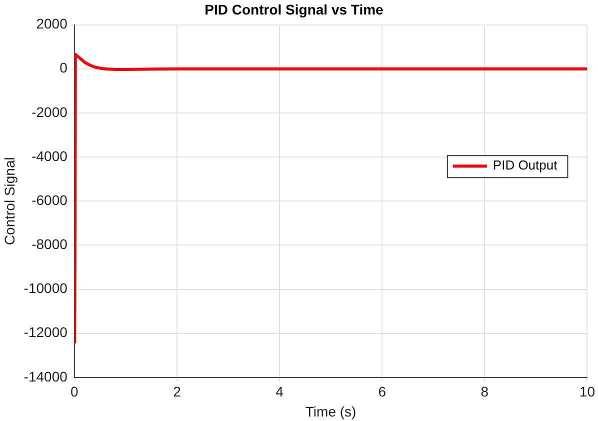 This screenshot has height=421, width=598. Describe the element at coordinates (46, 332) in the screenshot. I see `y-tick-label: -12000` at that location.